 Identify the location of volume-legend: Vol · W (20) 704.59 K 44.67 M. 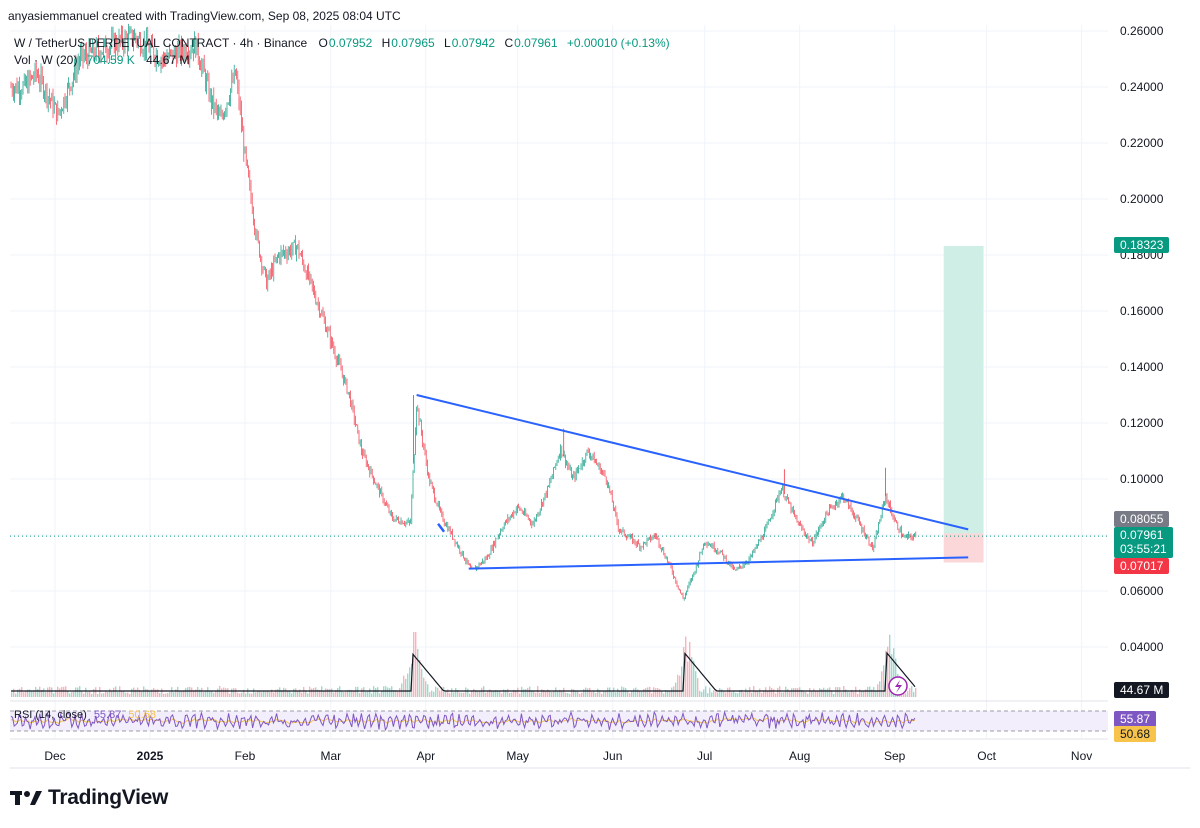
(101, 60).